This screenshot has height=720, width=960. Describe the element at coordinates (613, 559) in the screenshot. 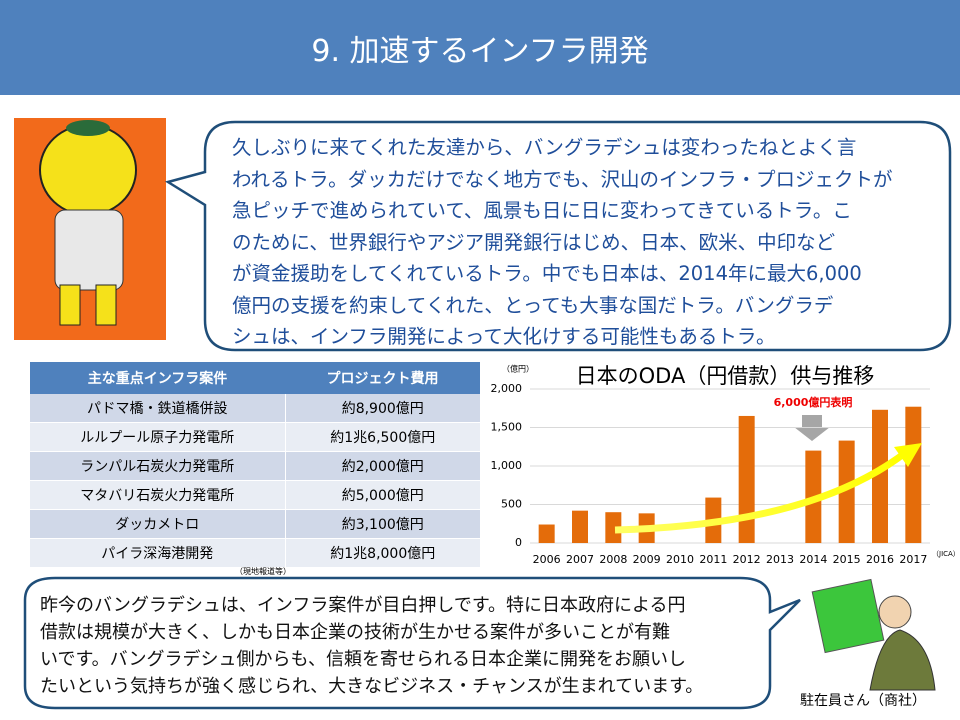

I see `x-tick-label: 2008` at that location.